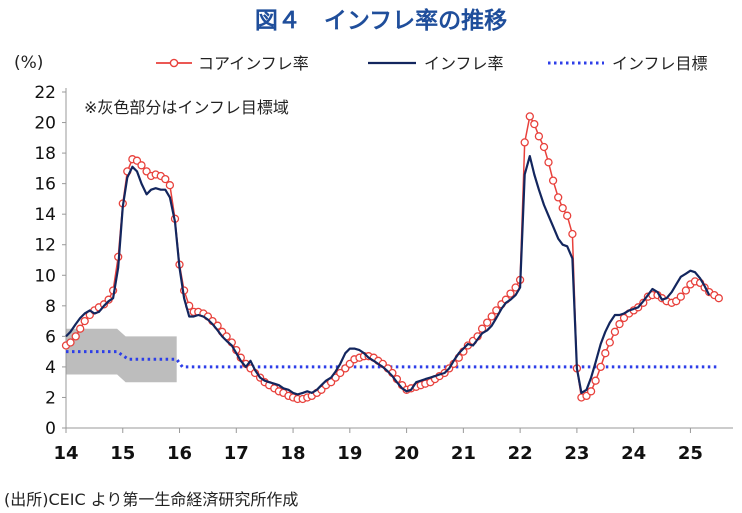  What do you see at coordinates (151, 499) in the screenshot?
I see `source-note: (出所)CEIC より第一生命経済研究所作成` at bounding box center [151, 499].